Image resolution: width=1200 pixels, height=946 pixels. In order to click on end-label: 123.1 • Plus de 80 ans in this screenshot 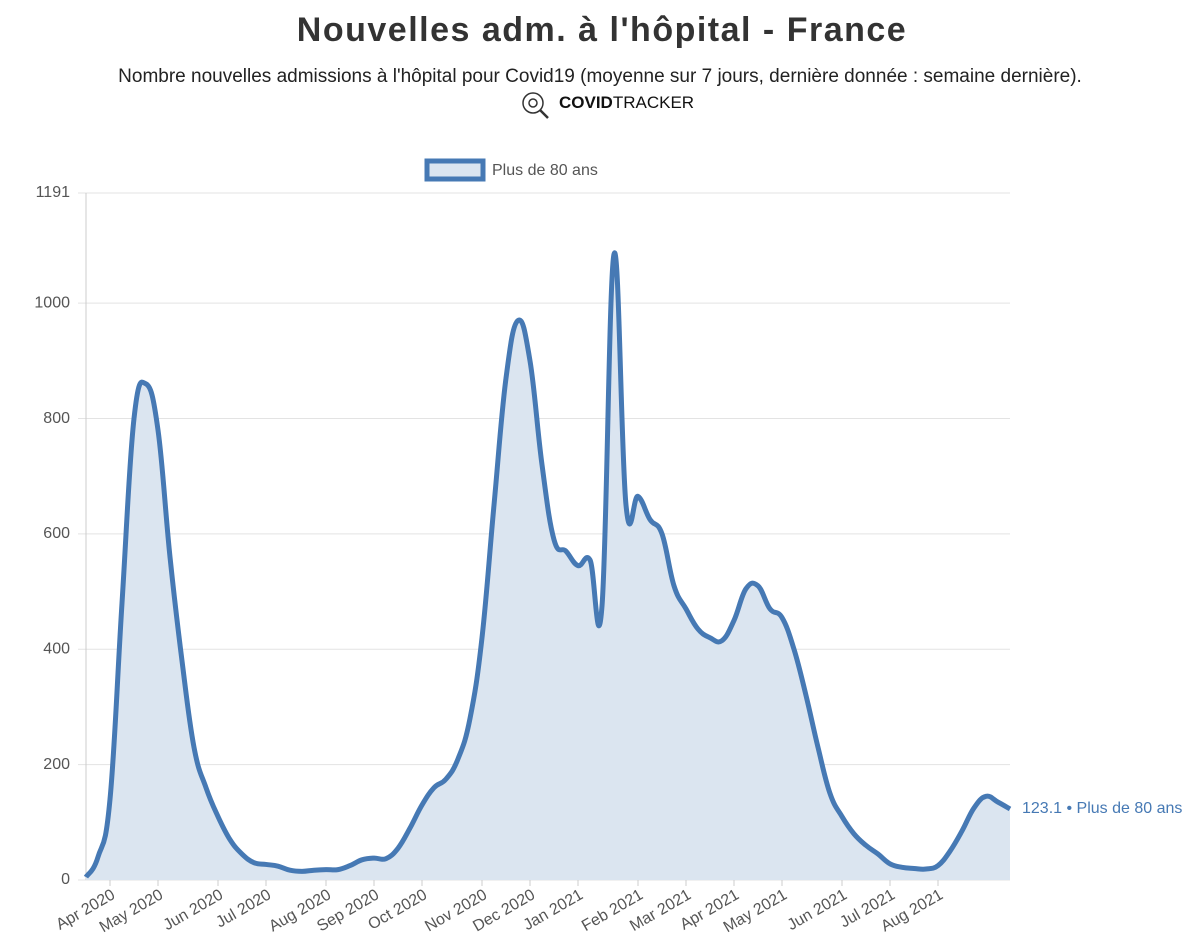, I will do `click(1102, 808)`.